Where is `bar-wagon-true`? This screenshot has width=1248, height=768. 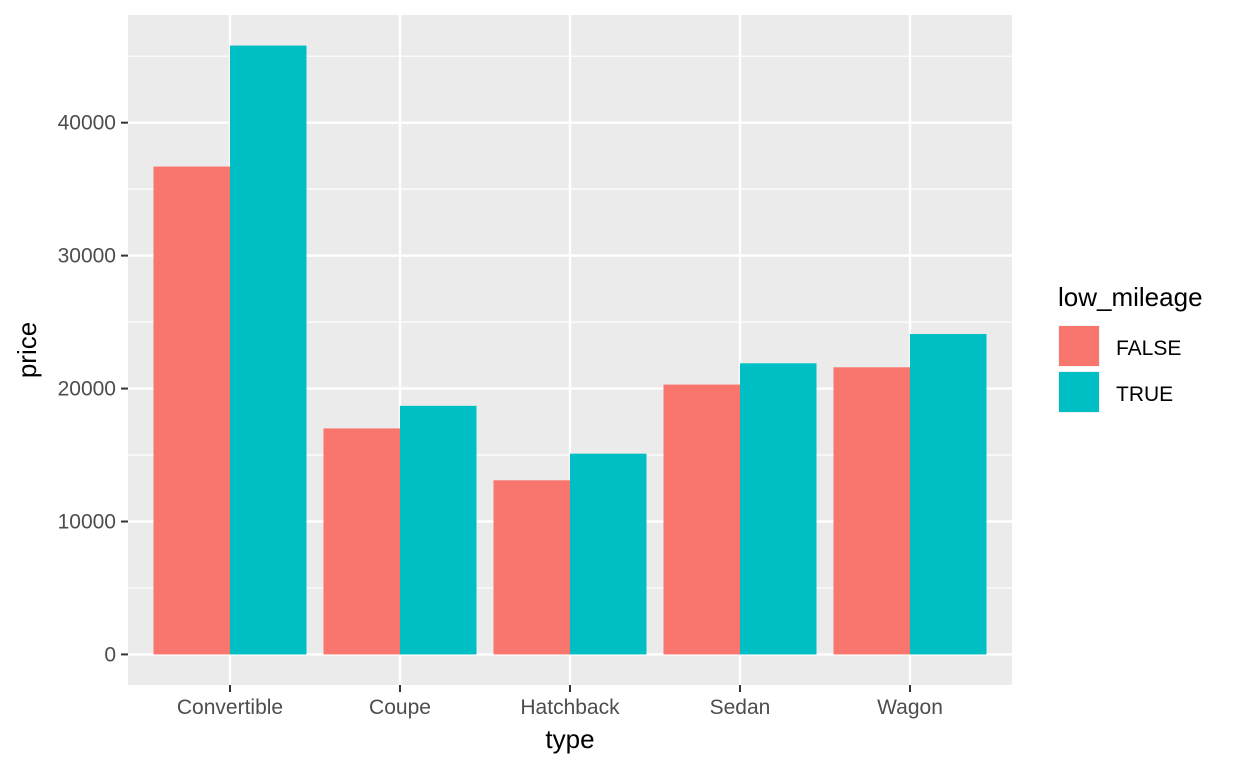 bar-wagon-true is located at coordinates (948, 494).